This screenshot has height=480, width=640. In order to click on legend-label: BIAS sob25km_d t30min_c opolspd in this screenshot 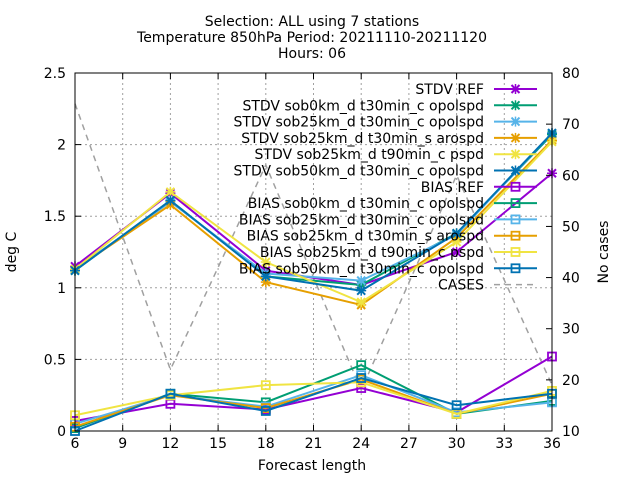, I will do `click(361, 220)`.